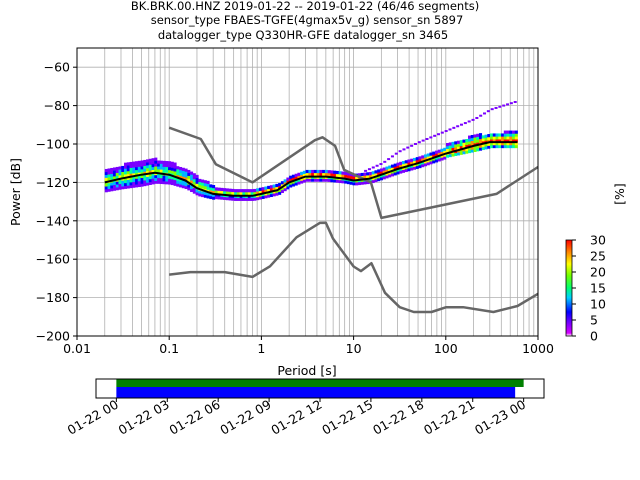 The width and height of the screenshot is (640, 480). I want to click on availability-bars, so click(320, 388).